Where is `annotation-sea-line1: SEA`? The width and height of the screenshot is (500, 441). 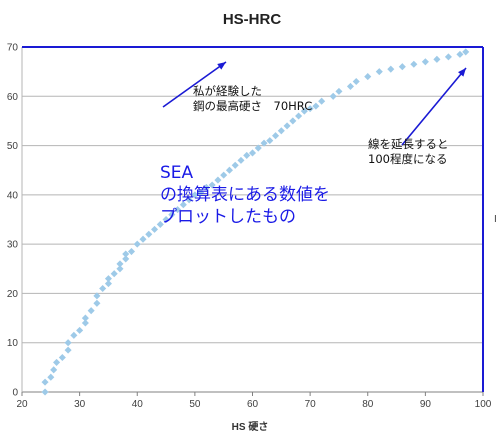
annotation-sea-line1: SEA is located at coordinates (177, 173).